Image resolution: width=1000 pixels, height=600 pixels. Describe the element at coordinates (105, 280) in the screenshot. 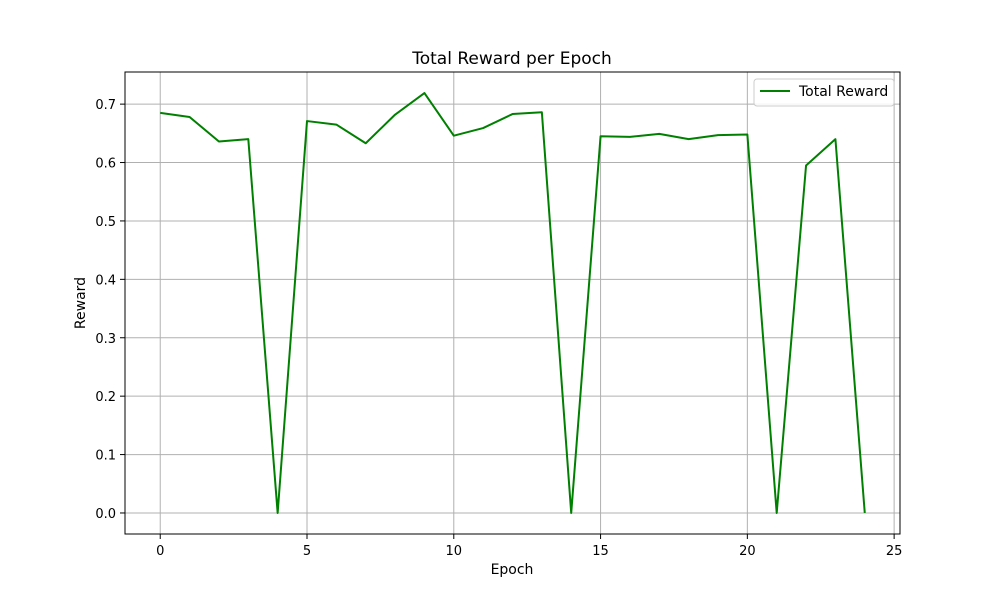

I see `y-tick-label: 0.4` at that location.